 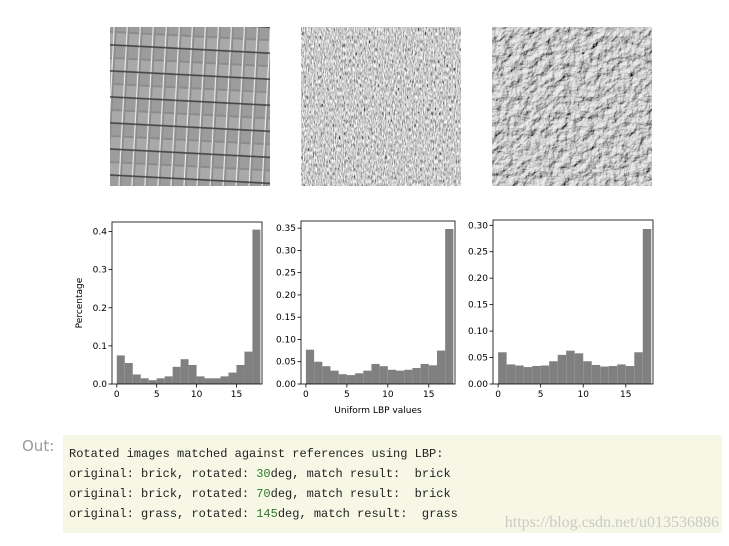 I want to click on y-tick-label: 0.35, so click(x=286, y=229).